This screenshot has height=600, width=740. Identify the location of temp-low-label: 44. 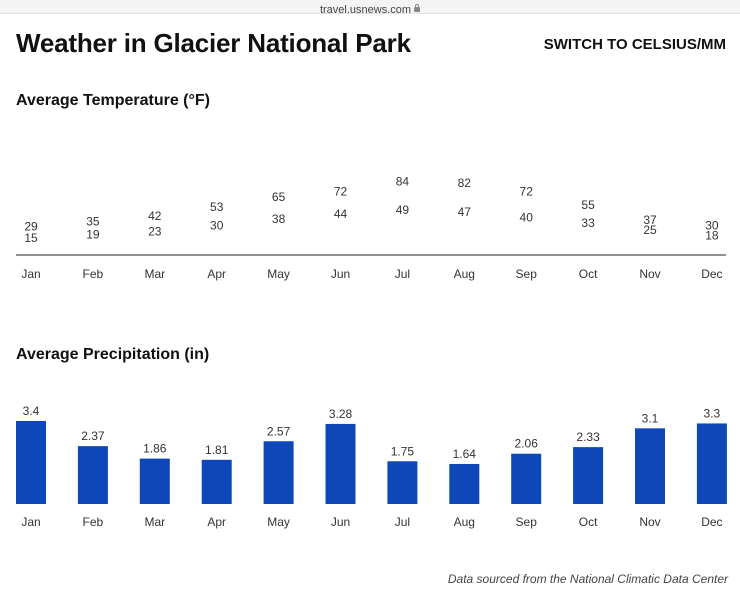
(341, 214).